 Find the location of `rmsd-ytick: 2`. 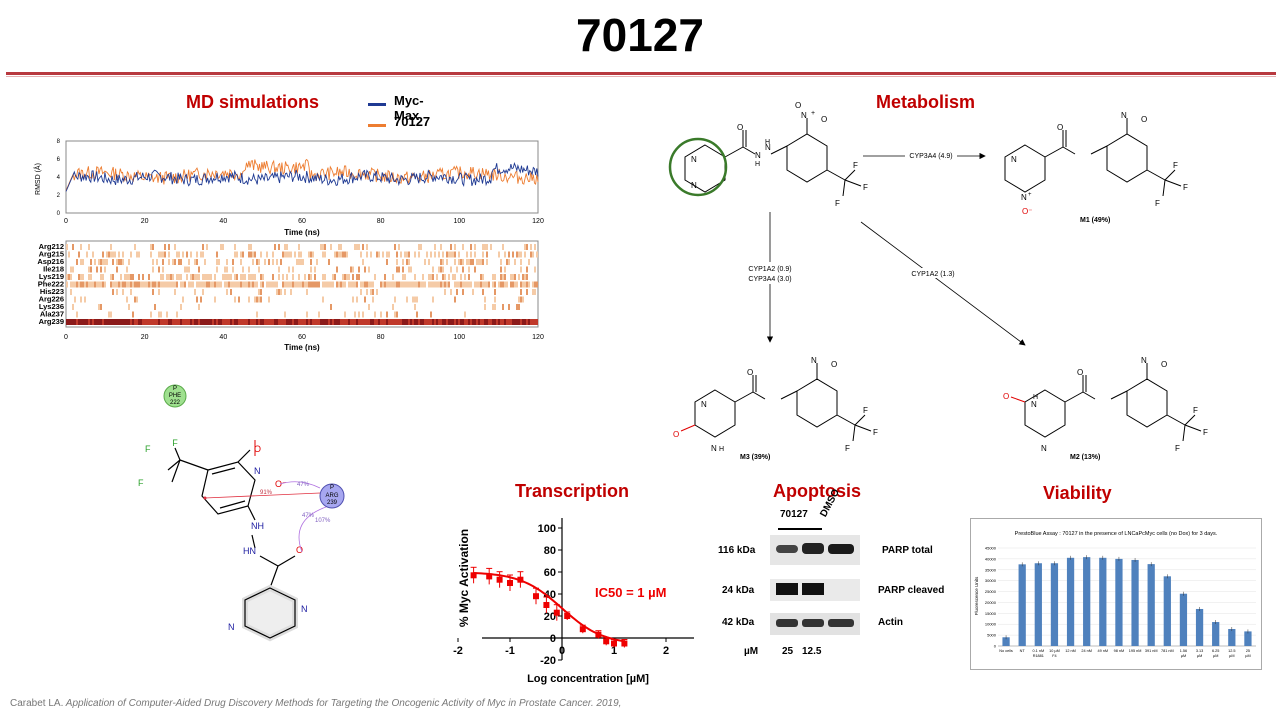

rmsd-ytick: 2 is located at coordinates (59, 196).